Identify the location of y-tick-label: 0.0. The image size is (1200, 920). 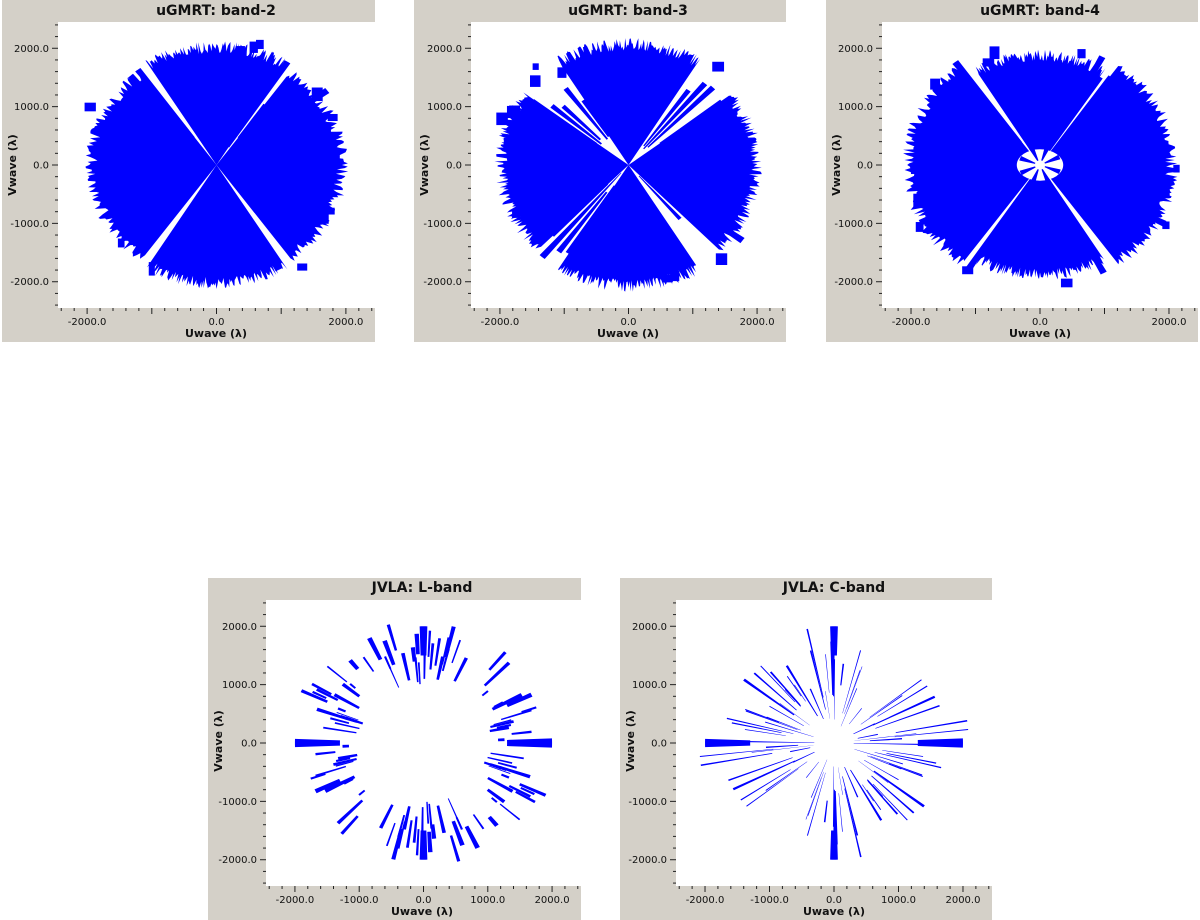
(659, 744).